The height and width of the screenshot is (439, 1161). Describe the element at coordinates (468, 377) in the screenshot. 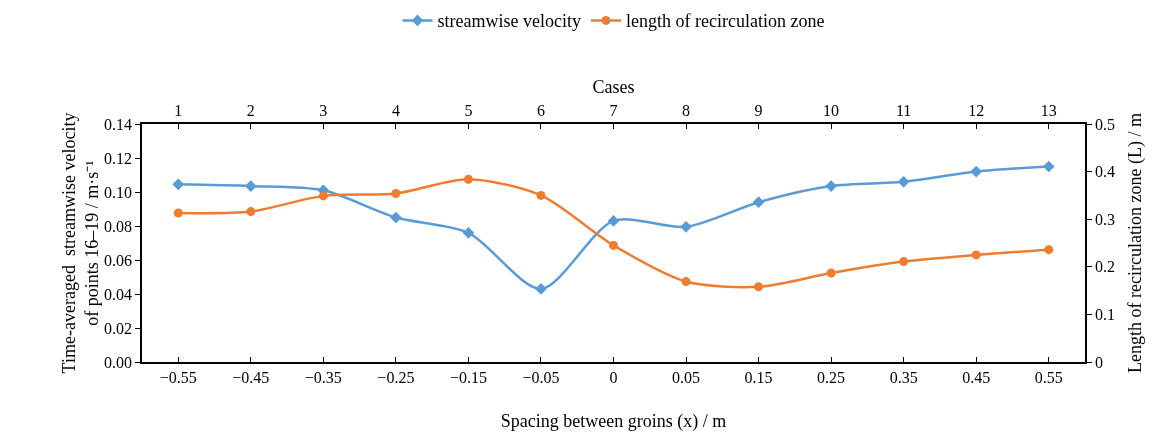

I see `x-tick-label: −0.15` at that location.